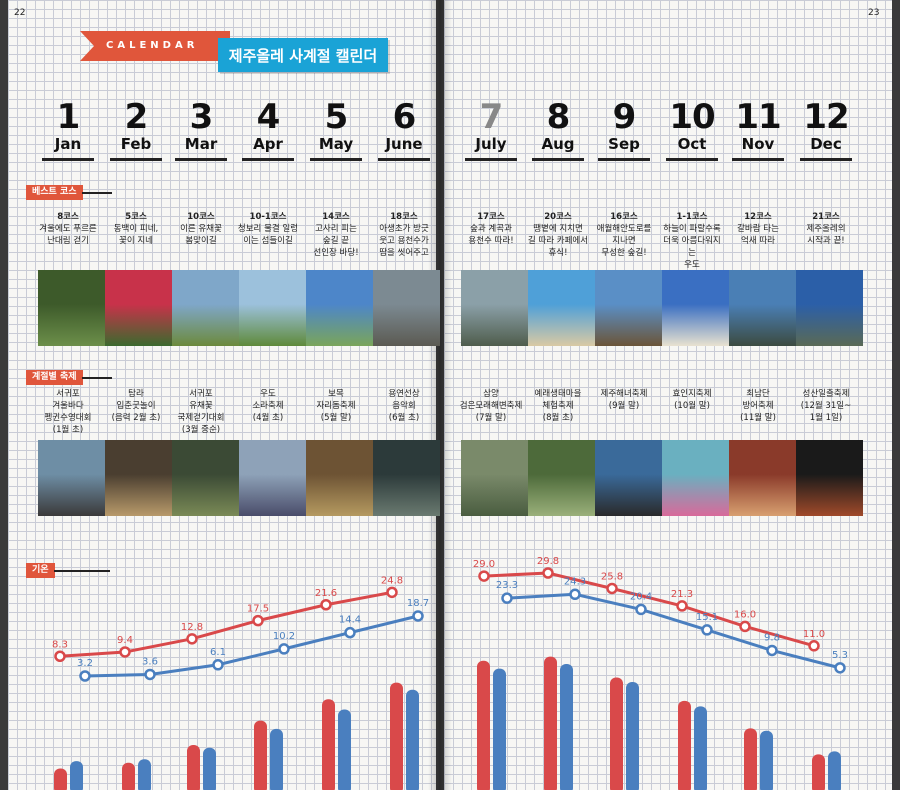  What do you see at coordinates (826, 217) in the screenshot?
I see `course-number: 21코스` at bounding box center [826, 217].